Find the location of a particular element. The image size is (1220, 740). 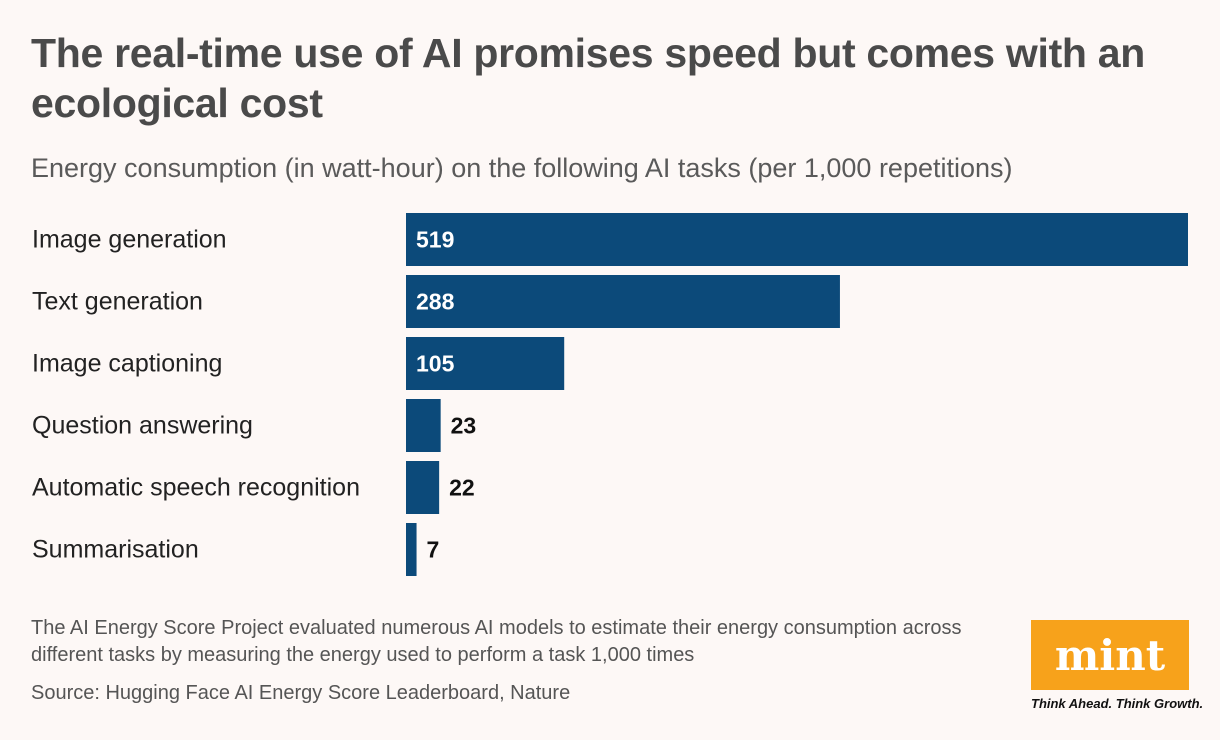

category-label-summarisation: Summarisation is located at coordinates (115, 550).